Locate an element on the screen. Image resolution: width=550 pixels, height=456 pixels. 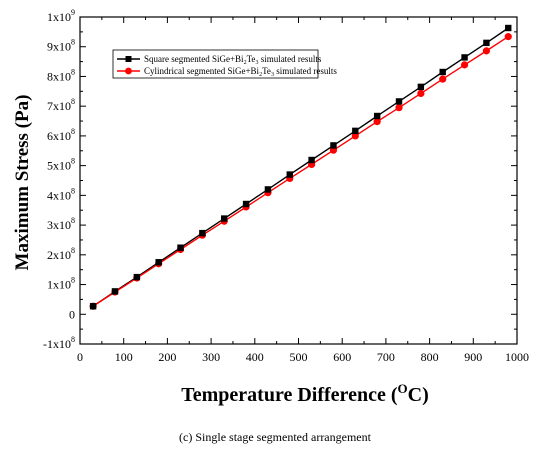
y-tick-label: 5x10⁸ is located at coordinates (61, 165).